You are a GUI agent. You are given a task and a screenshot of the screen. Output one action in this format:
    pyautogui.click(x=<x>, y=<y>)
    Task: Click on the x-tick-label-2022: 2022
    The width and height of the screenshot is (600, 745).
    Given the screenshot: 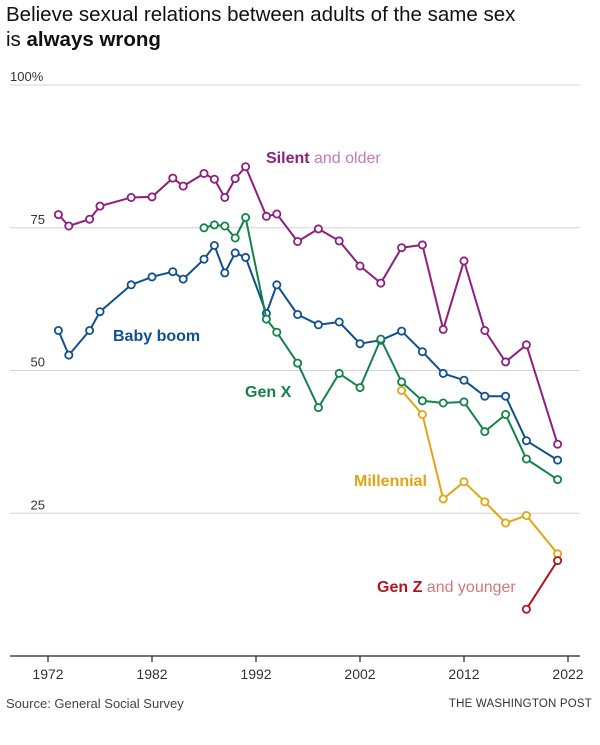 What is the action you would take?
    pyautogui.click(x=567, y=674)
    